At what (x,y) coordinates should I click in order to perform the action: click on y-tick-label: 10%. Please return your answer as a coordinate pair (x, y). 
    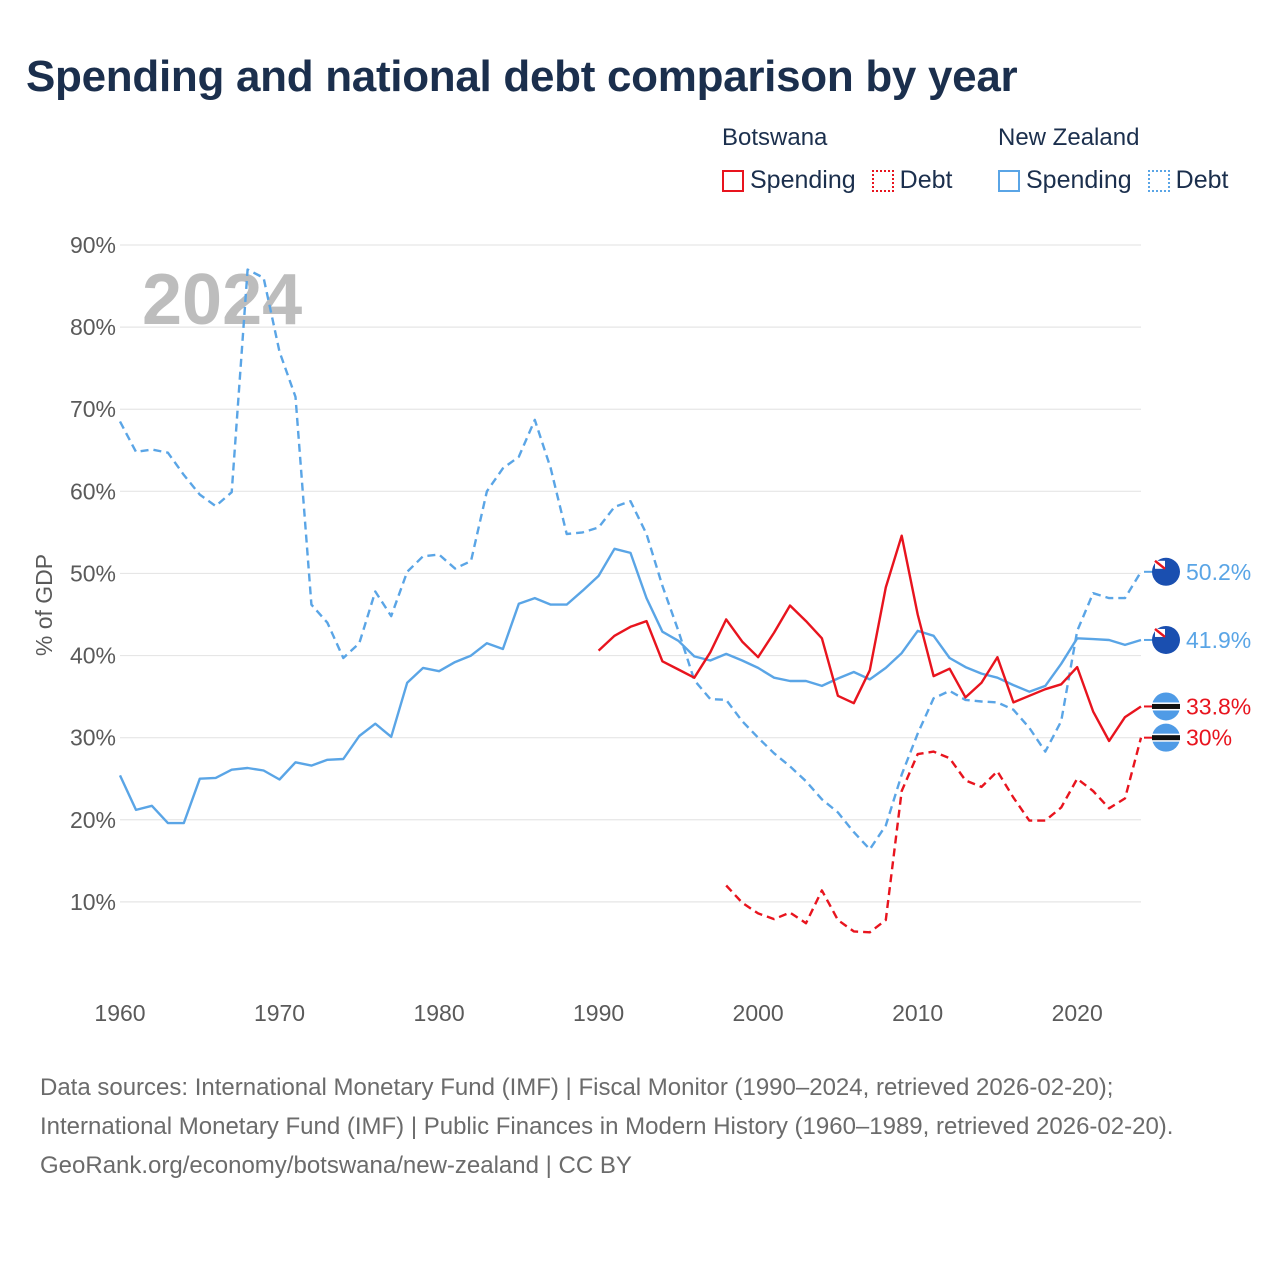
    Looking at the image, I should click on (93, 902).